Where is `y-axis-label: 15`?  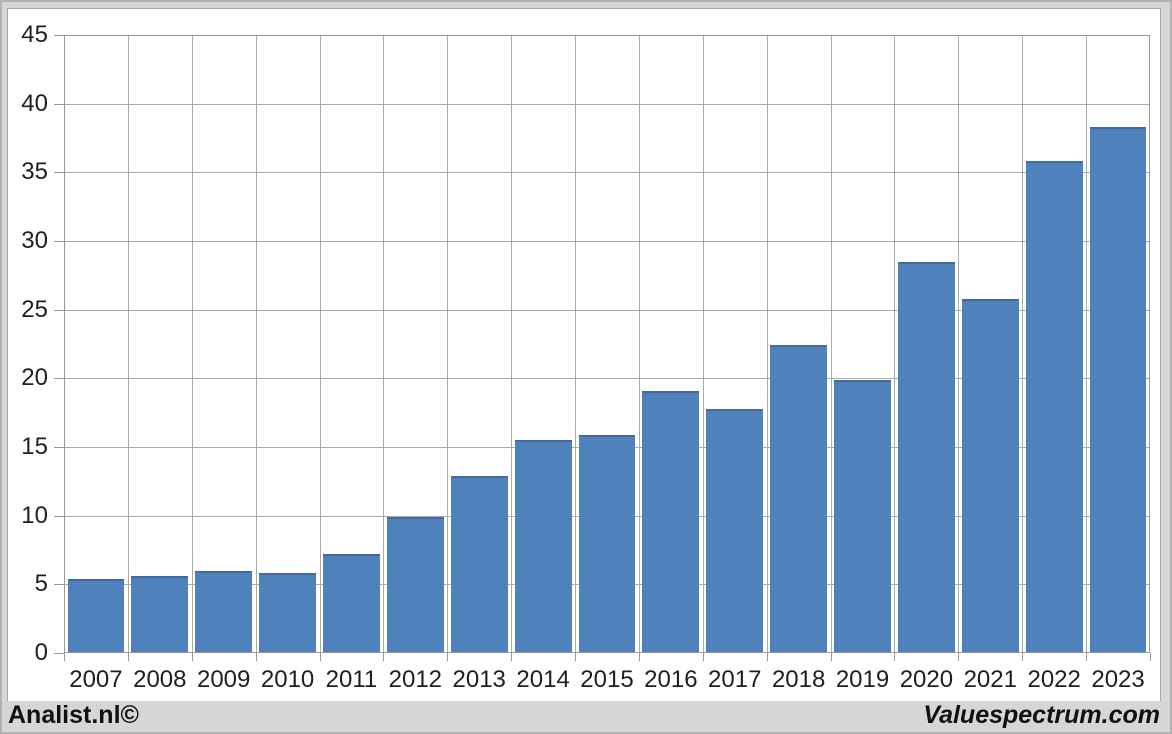
y-axis-label: 15 is located at coordinates (34, 446).